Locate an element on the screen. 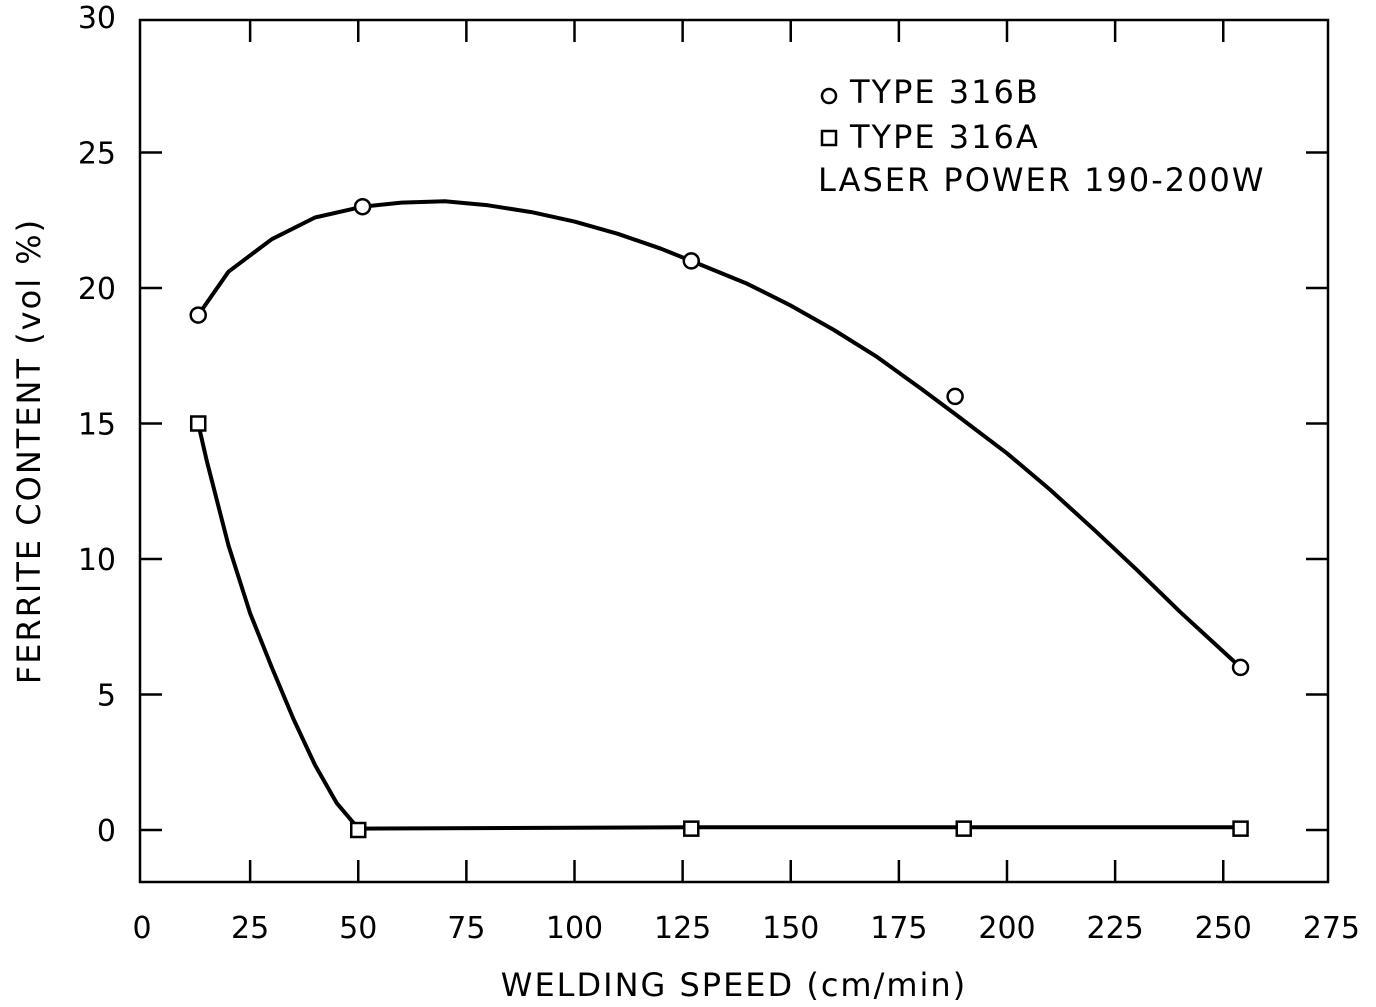 This screenshot has height=1007, width=1376. x-axis-title: WELDING SPEED (cm/min) is located at coordinates (734, 985).